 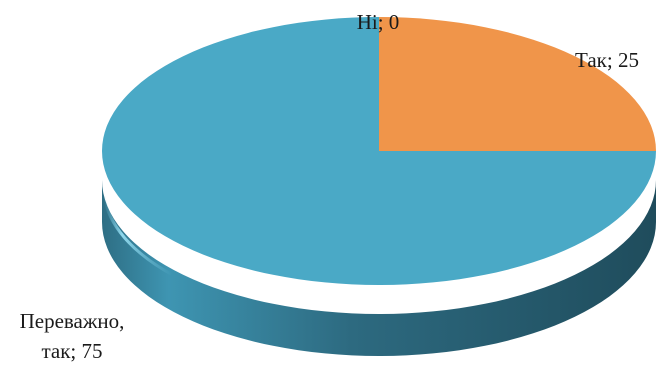 I want to click on slice-label-ni: Ні; 0, so click(x=378, y=22).